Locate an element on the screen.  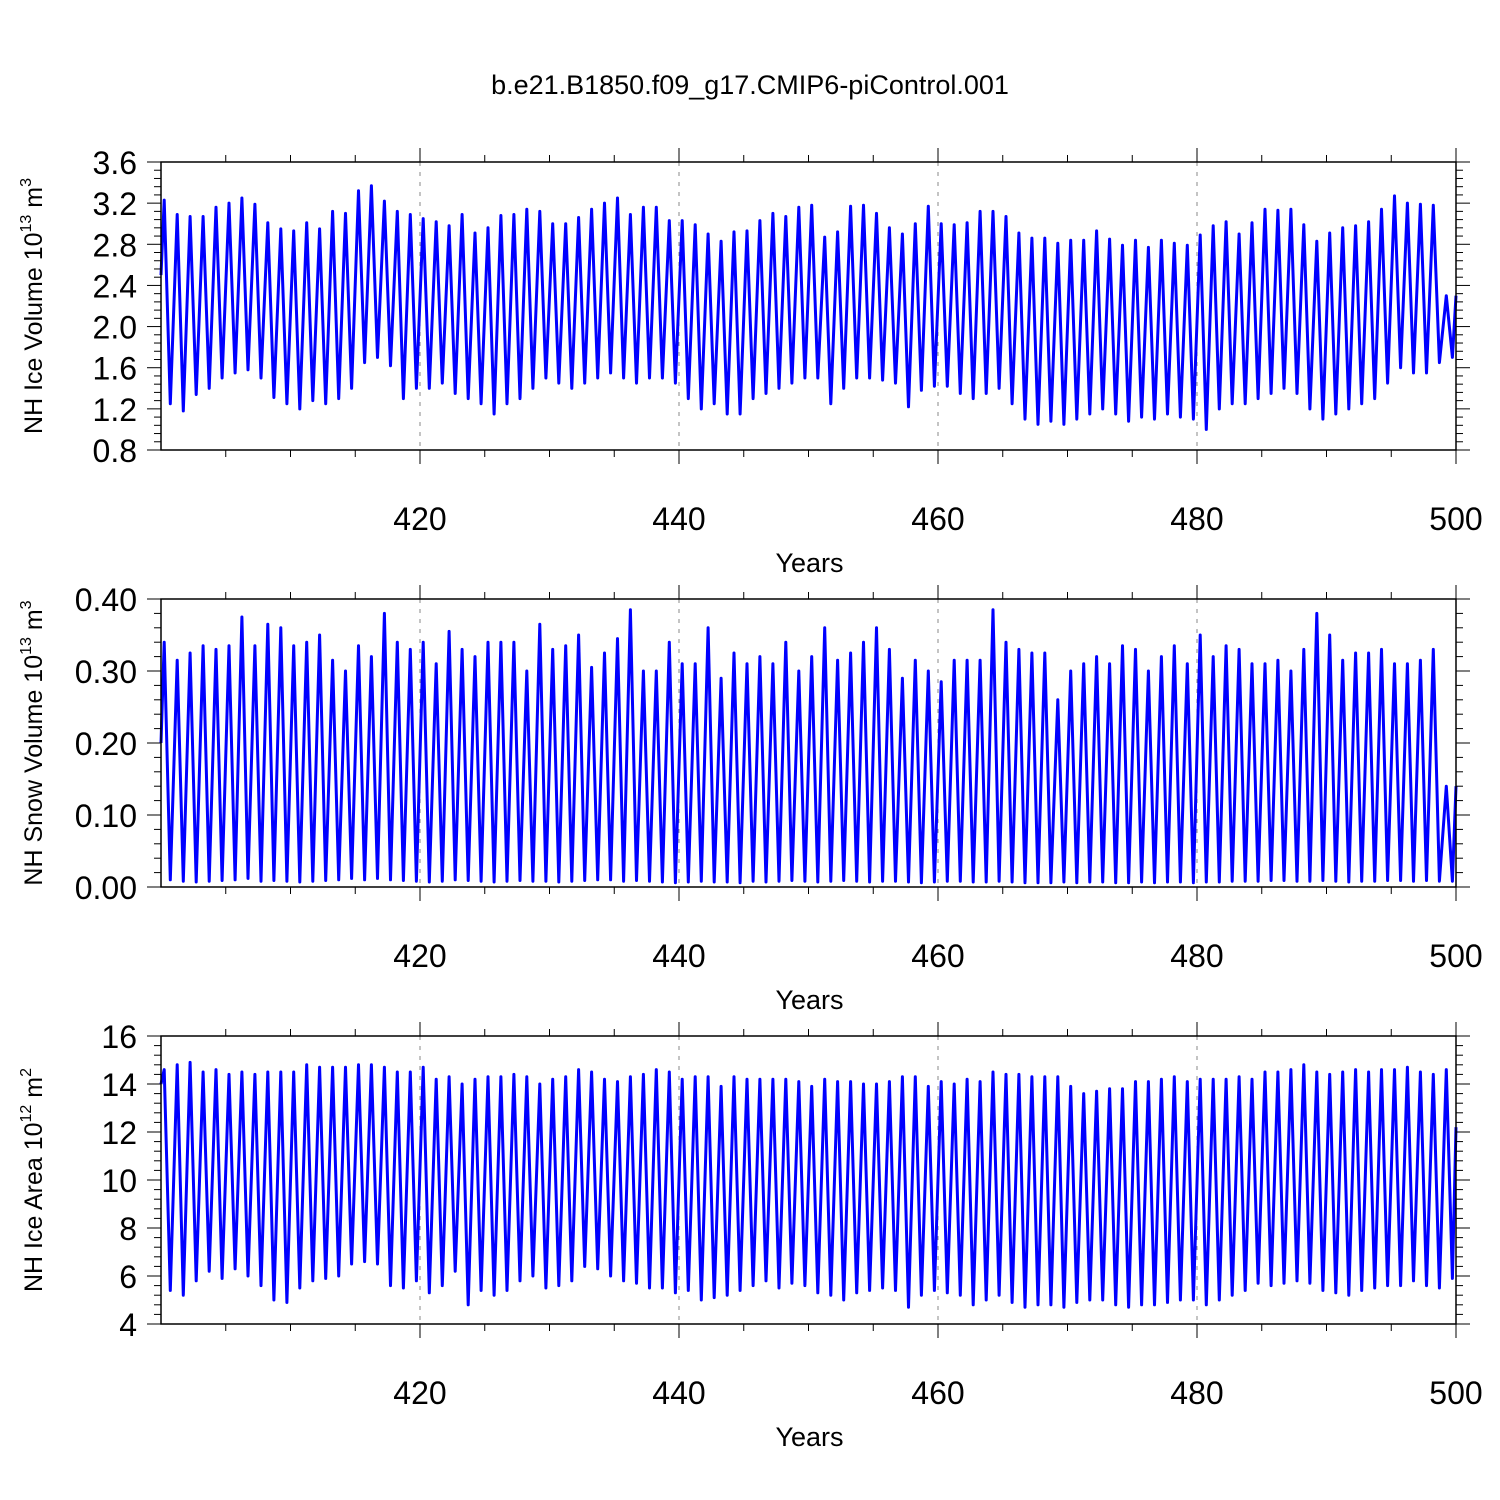
y-tick-label: 16 is located at coordinates (119, 1037).